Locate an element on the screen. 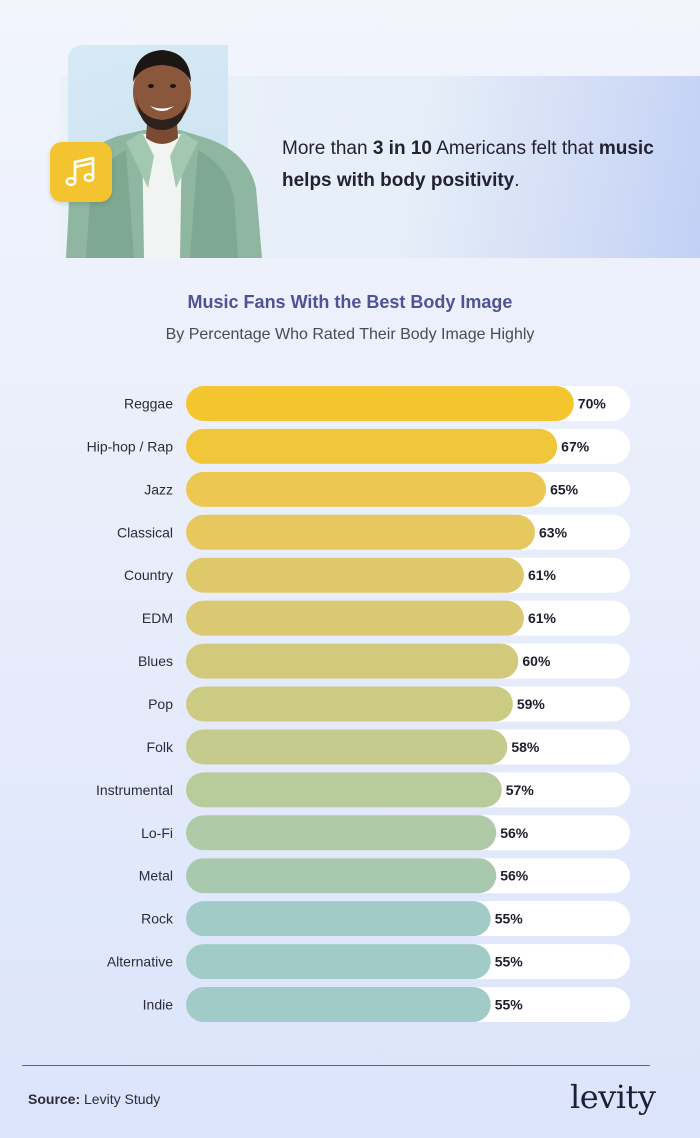 The width and height of the screenshot is (700, 1138). category-label: Instrumental is located at coordinates (134, 790).